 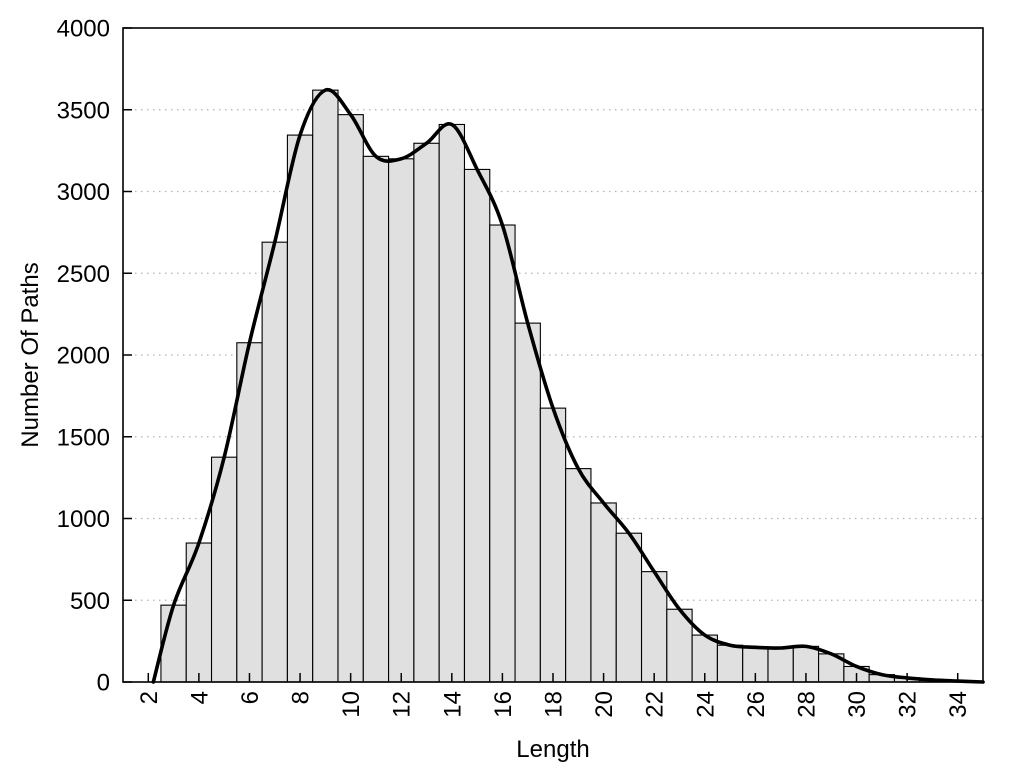 What do you see at coordinates (552, 749) in the screenshot?
I see `x-axis-title: Length` at bounding box center [552, 749].